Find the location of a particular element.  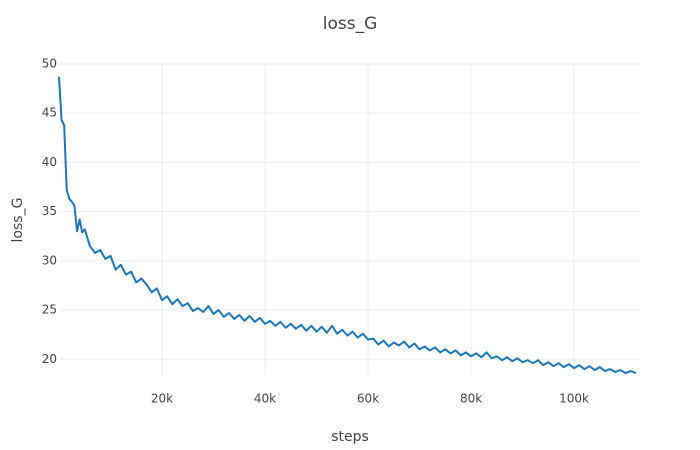

y-axis-label: loss_G is located at coordinates (18, 220).